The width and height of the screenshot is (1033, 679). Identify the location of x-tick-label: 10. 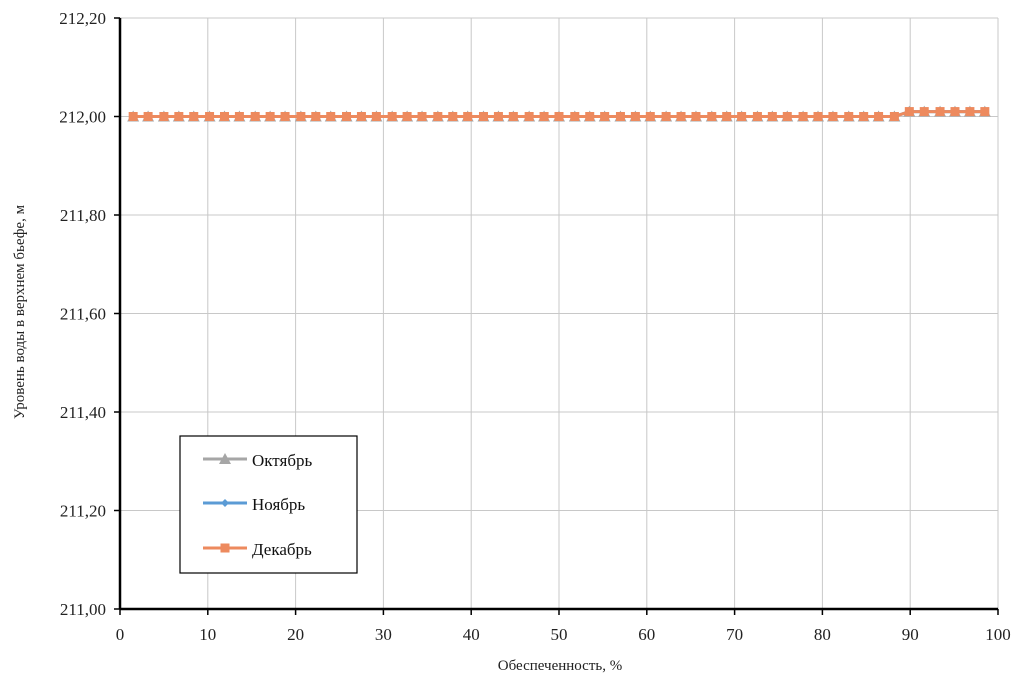
(207, 634).